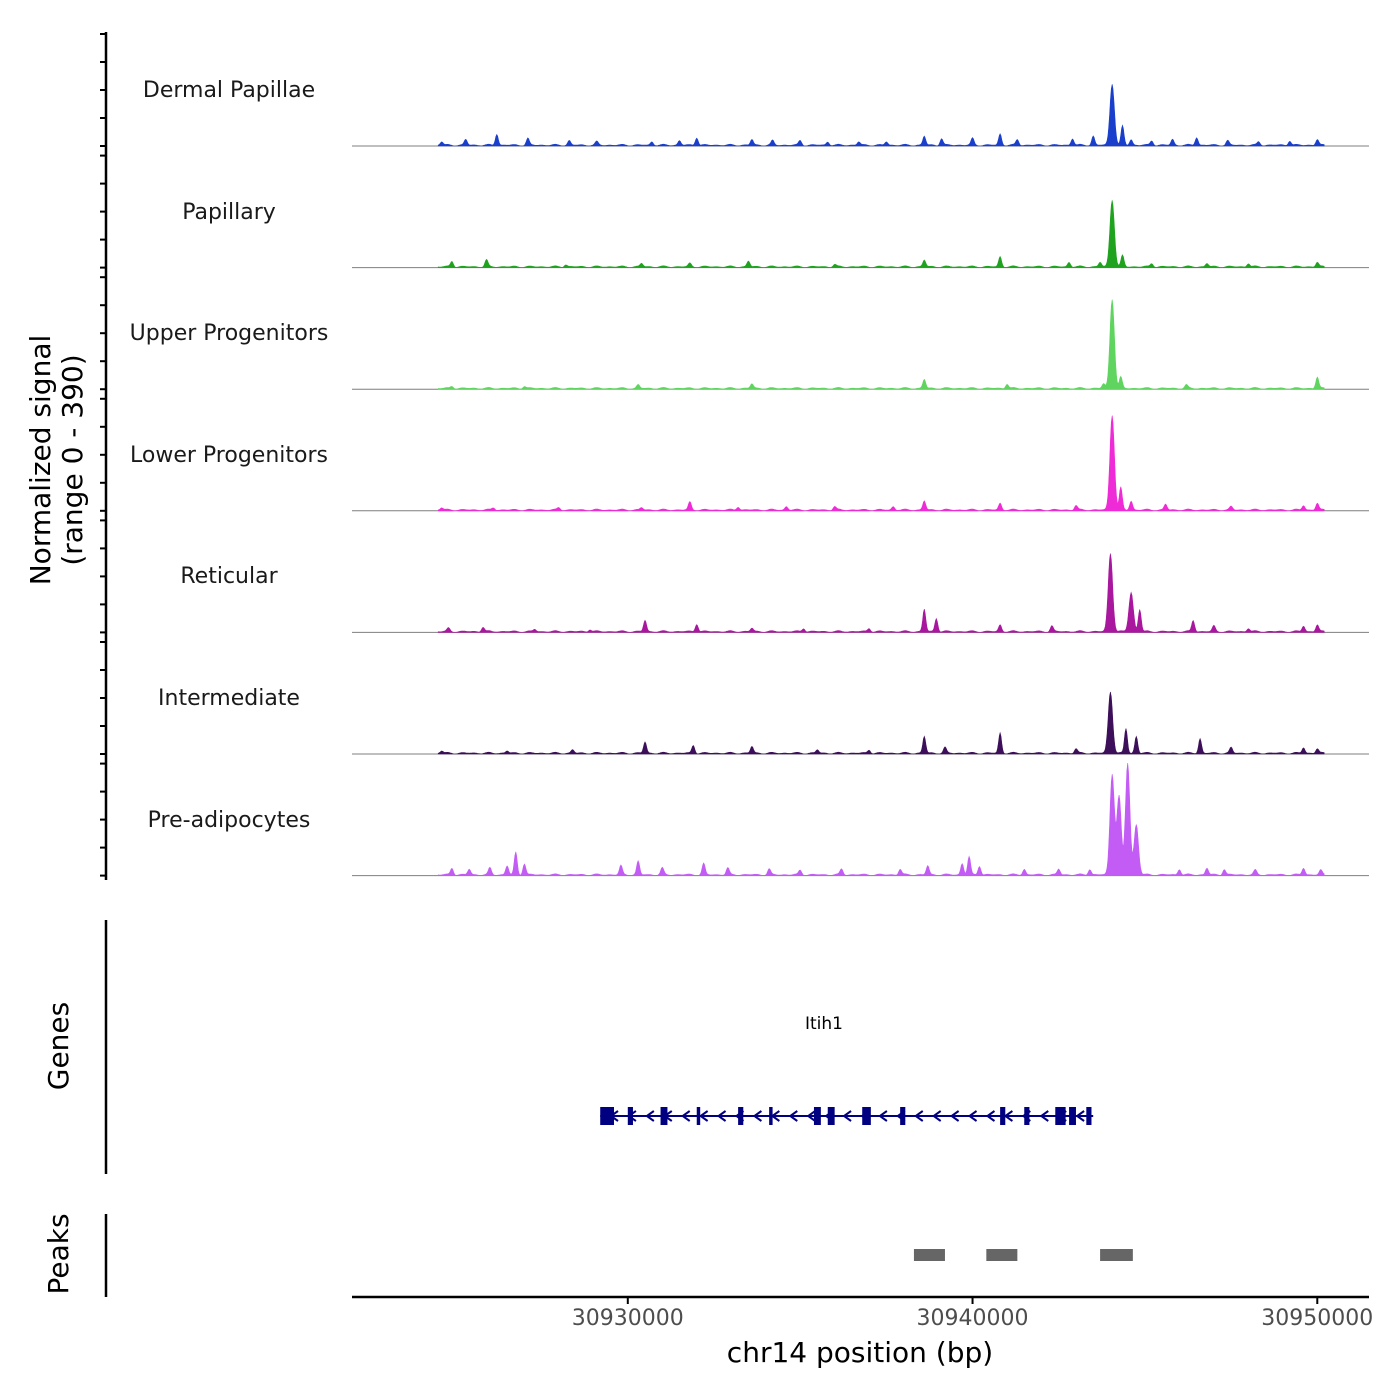 The height and width of the screenshot is (1400, 1400). What do you see at coordinates (229, 334) in the screenshot?
I see `track-label-2: Upper Progenitors` at bounding box center [229, 334].